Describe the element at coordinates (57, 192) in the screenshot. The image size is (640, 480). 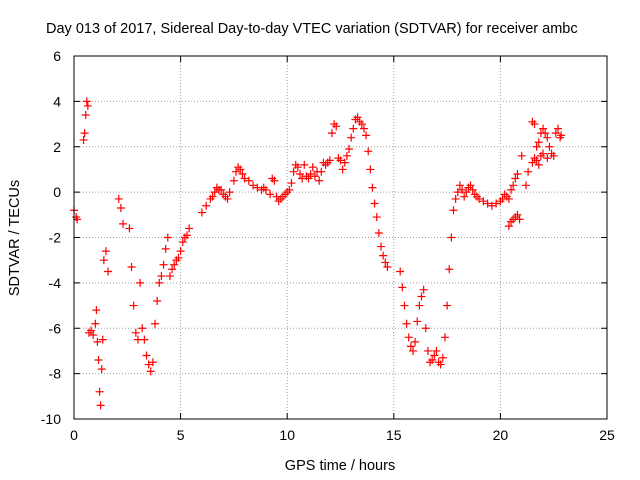
I see `y-tick-label: 0` at that location.